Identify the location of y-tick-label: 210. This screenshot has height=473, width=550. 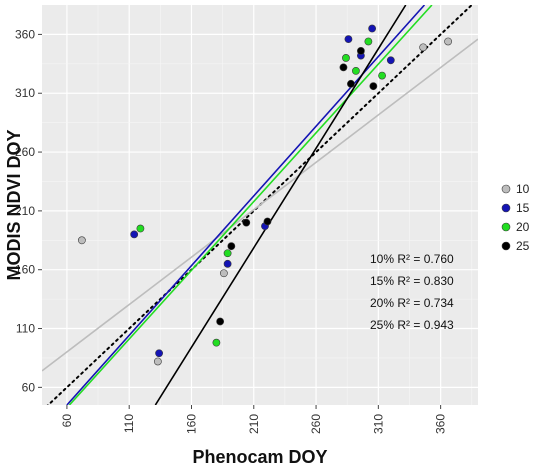
(25, 211).